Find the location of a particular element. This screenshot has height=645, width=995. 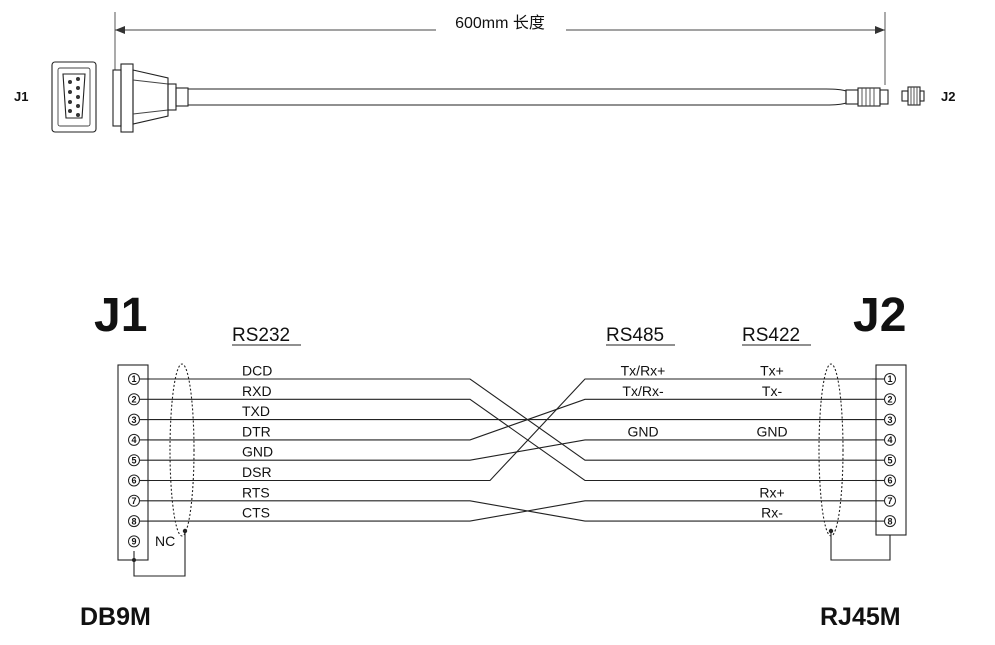

rj45-pin-number: 5 is located at coordinates (889, 460).